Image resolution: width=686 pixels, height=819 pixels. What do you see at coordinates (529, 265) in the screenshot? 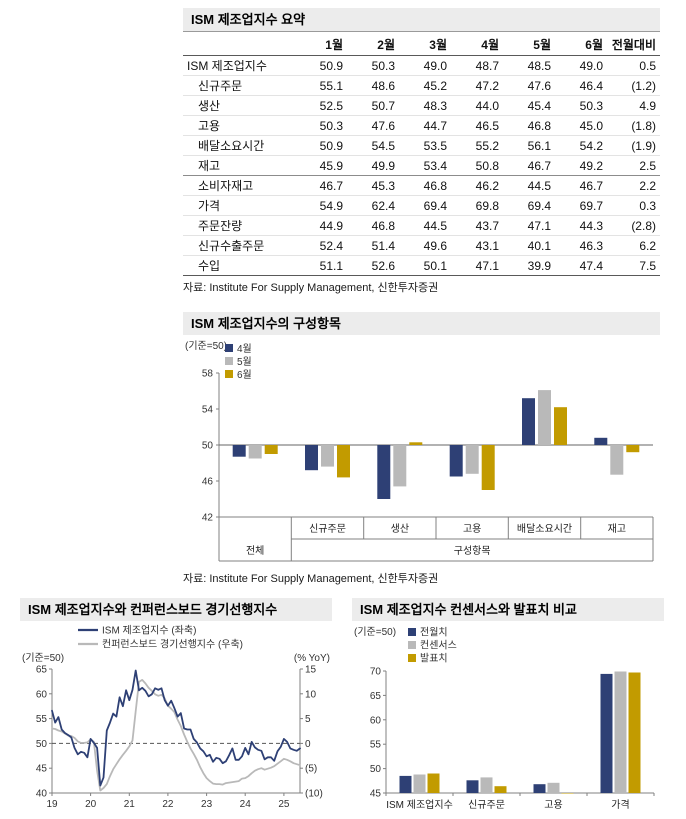
I see `cell: 39.9` at bounding box center [529, 265].